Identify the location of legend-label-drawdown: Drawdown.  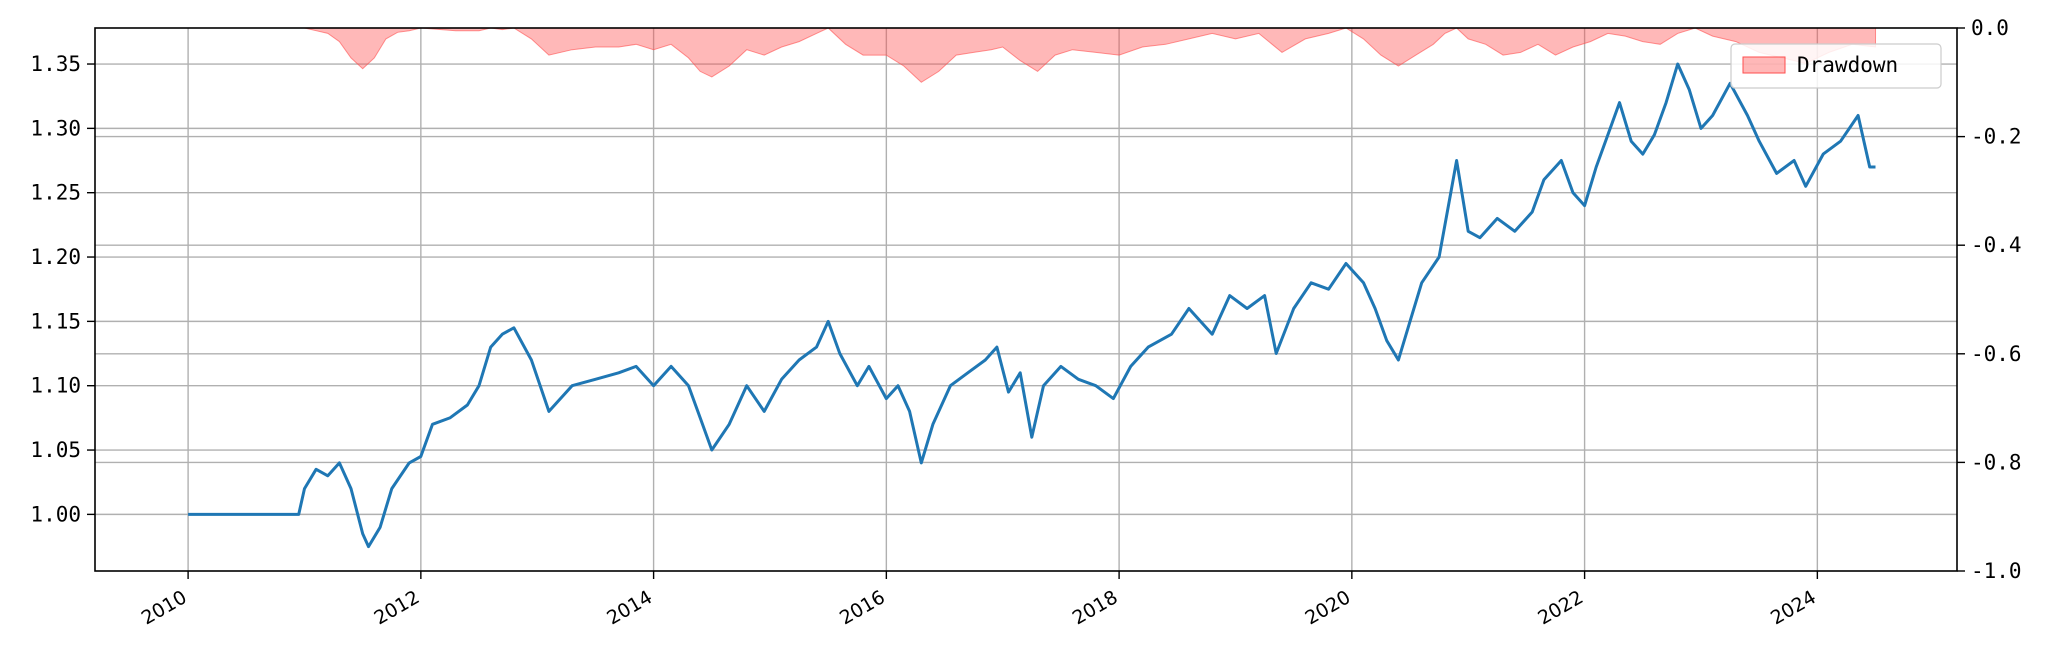
(1847, 65).